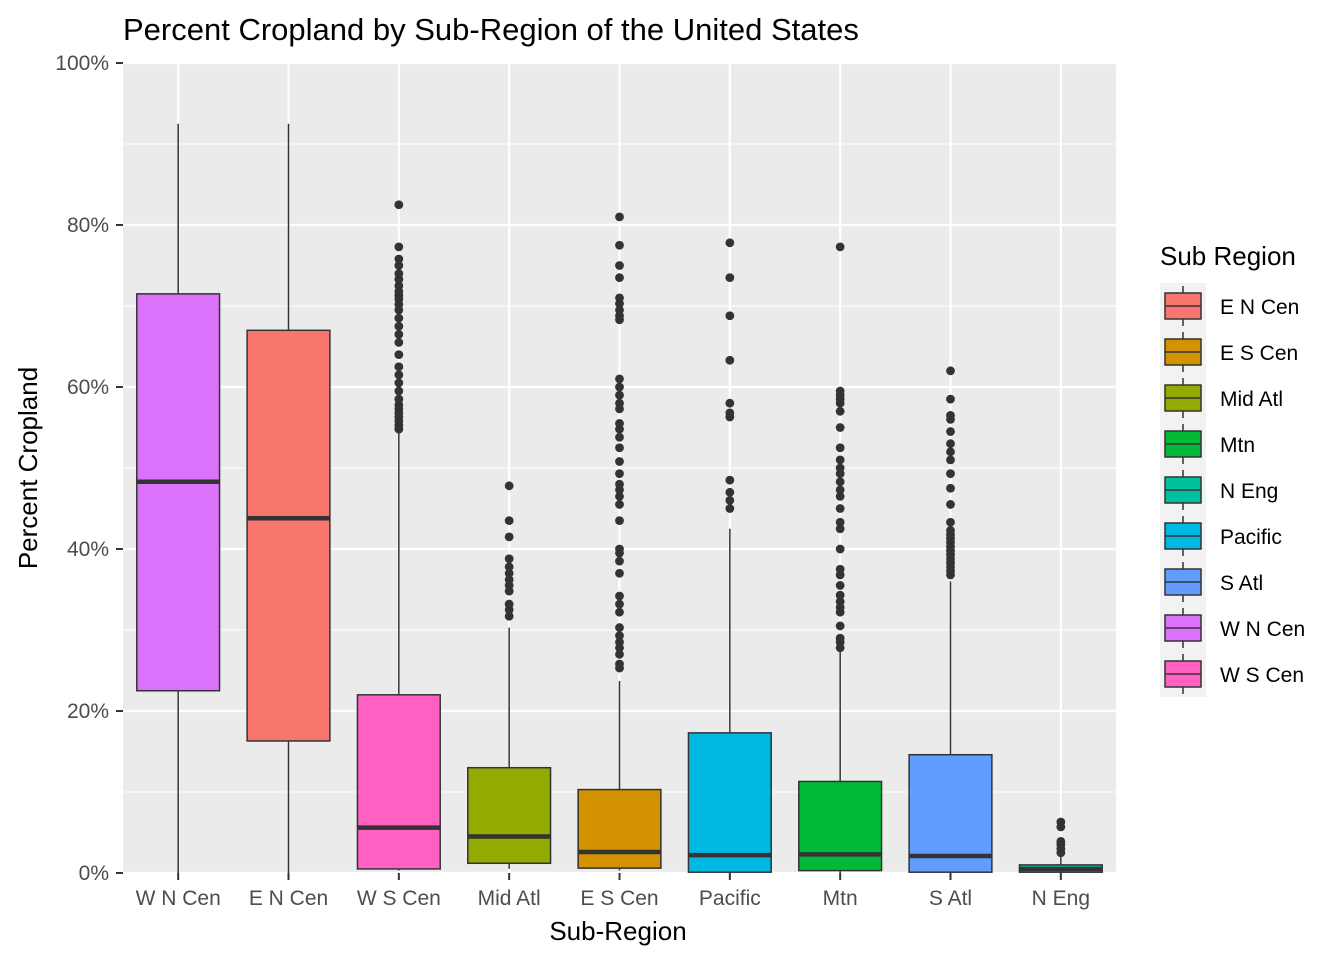  I want to click on legend-entry: W N Cen, so click(1232, 628).